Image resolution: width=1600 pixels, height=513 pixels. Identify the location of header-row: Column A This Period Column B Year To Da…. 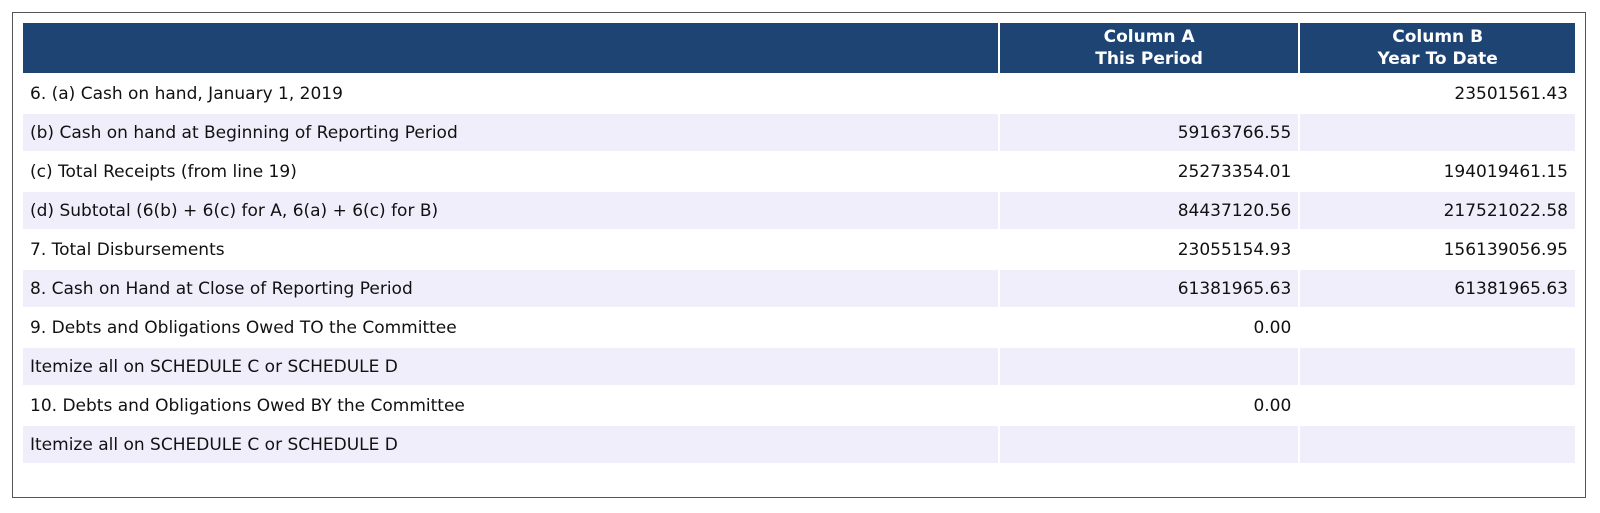
(799, 48).